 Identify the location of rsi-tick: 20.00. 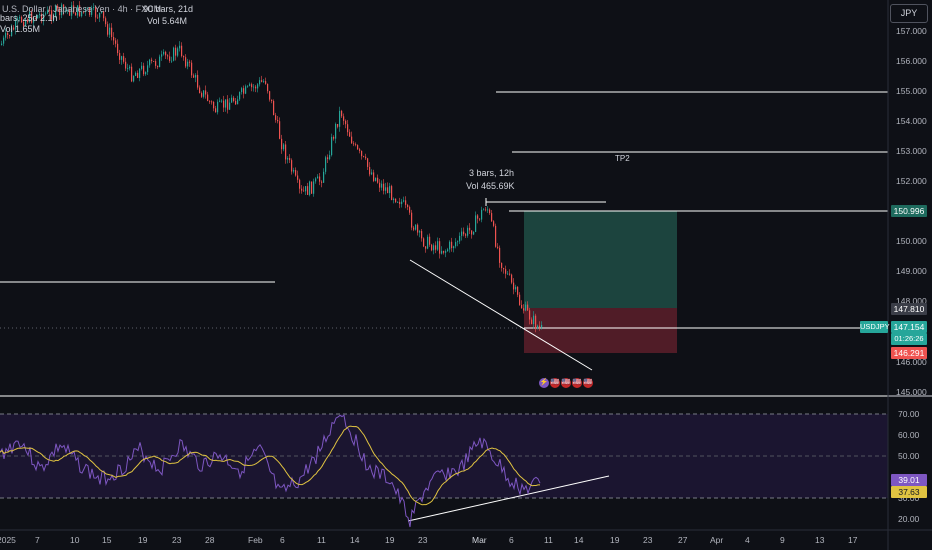
(909, 519).